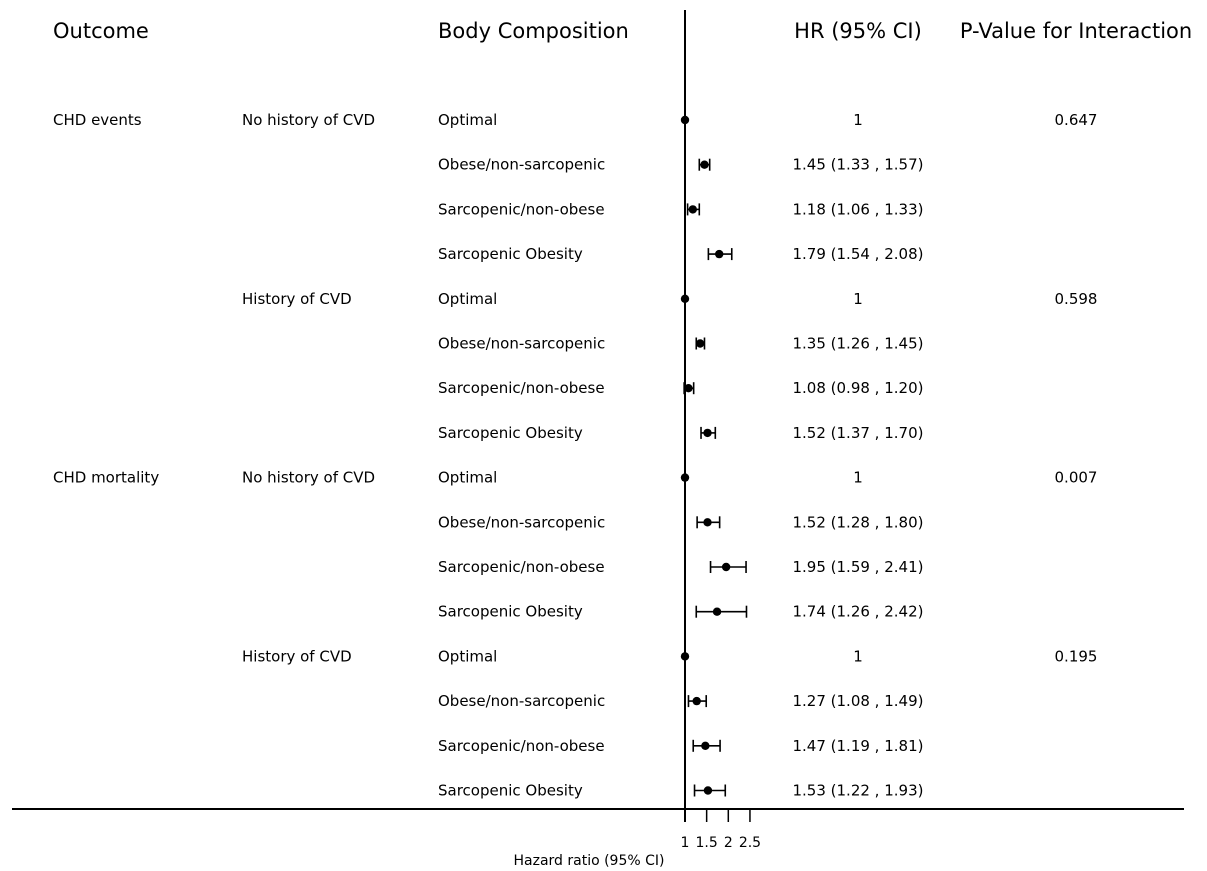  Describe the element at coordinates (721, 830) in the screenshot. I see `axis-layer: 1 1.5 2 2.5` at that location.